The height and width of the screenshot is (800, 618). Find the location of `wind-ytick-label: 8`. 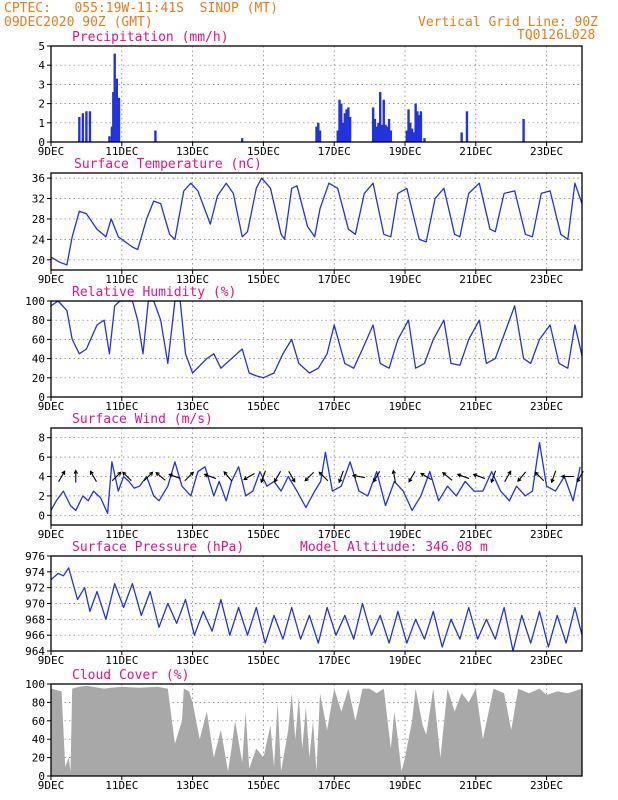

wind-ytick-label: 8 is located at coordinates (41, 438).